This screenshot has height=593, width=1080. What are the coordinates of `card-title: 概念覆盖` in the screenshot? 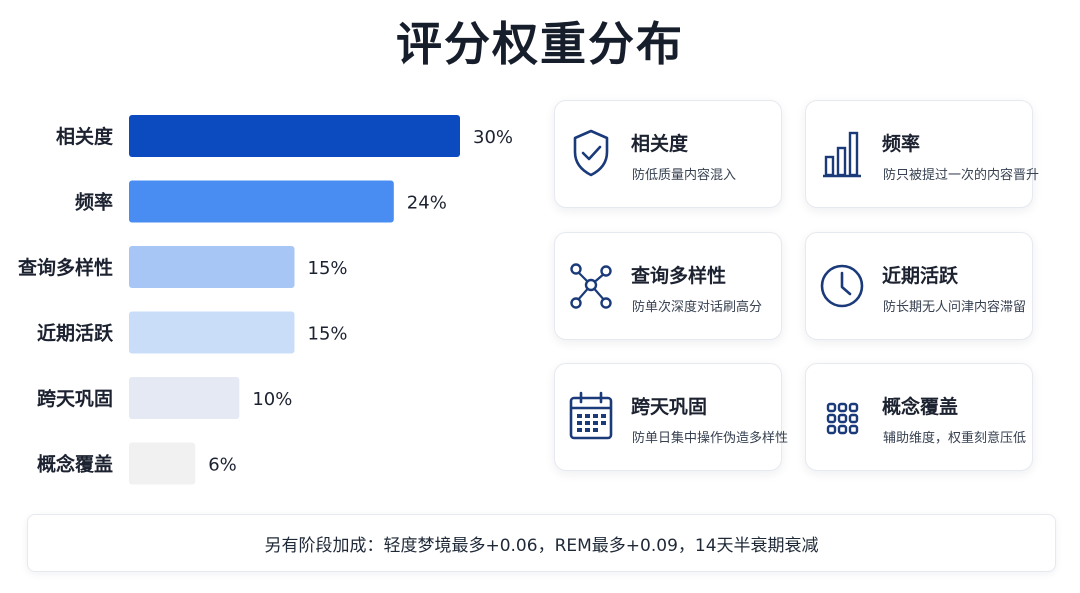 It's located at (920, 407).